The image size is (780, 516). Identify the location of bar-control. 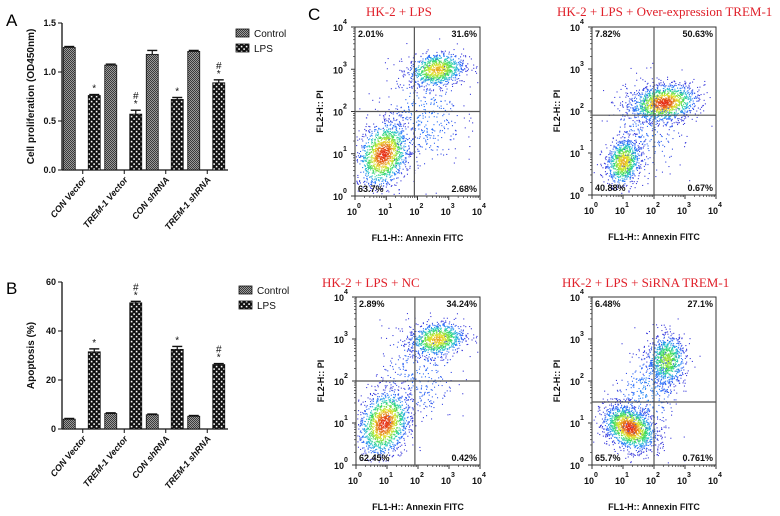
(152, 112).